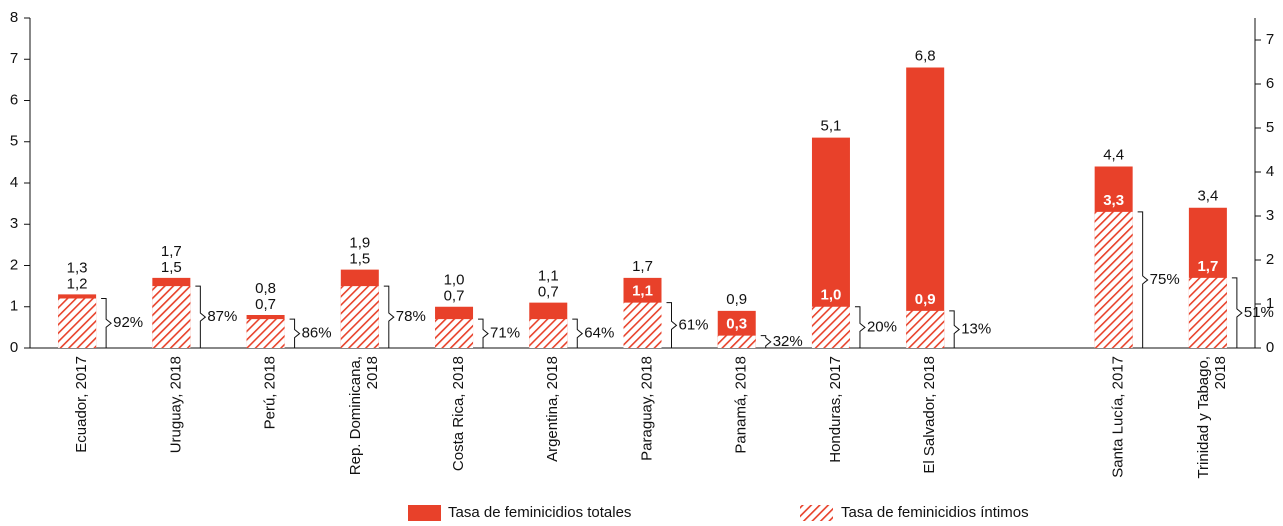 This screenshot has width=1283, height=526. I want to click on total-label: 6,8, so click(925, 55).